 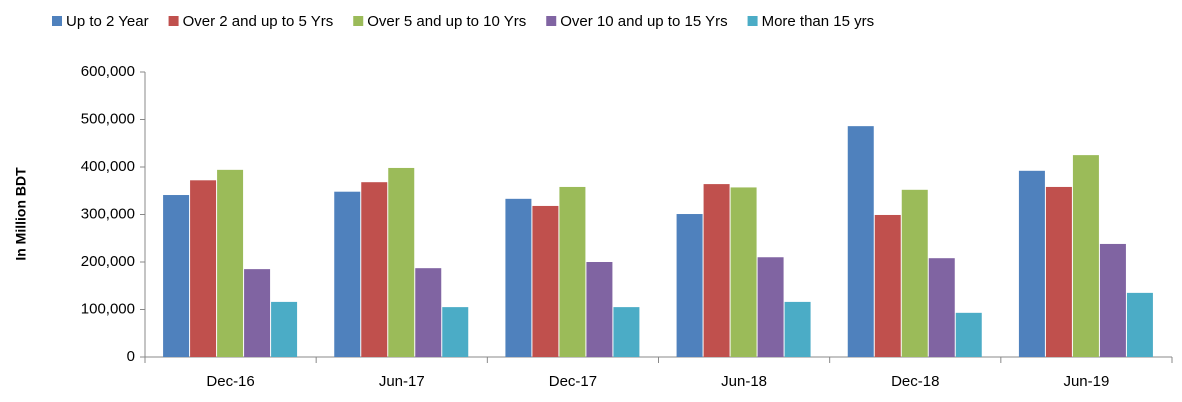 What do you see at coordinates (131, 356) in the screenshot?
I see `y-tick-label: 0` at bounding box center [131, 356].